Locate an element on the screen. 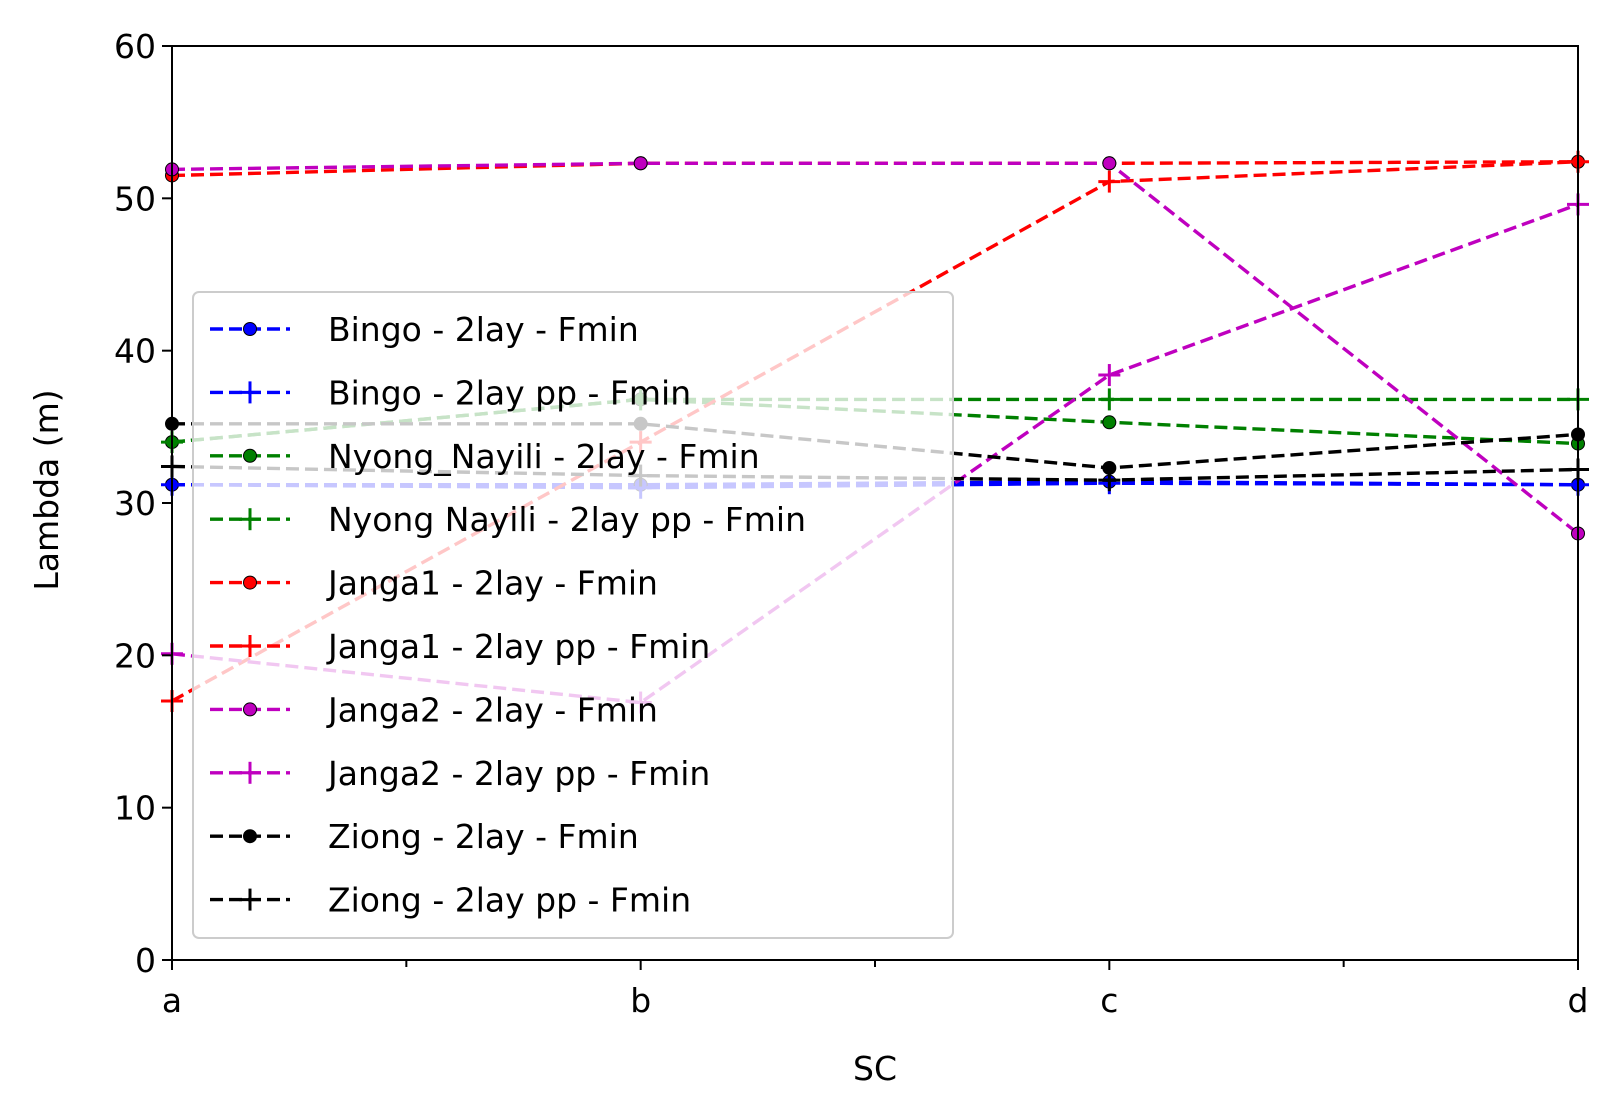 This screenshot has width=1609, height=1112. legend-label: Bingo - 2lay pp - Fmin is located at coordinates (509, 392).